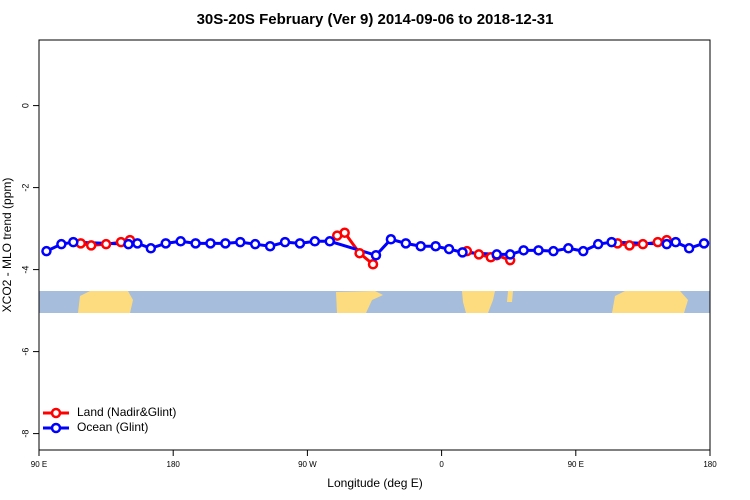 This screenshot has width=750, height=500. What do you see at coordinates (374, 483) in the screenshot?
I see `x-axis-label: Longitude (deg E)` at bounding box center [374, 483].